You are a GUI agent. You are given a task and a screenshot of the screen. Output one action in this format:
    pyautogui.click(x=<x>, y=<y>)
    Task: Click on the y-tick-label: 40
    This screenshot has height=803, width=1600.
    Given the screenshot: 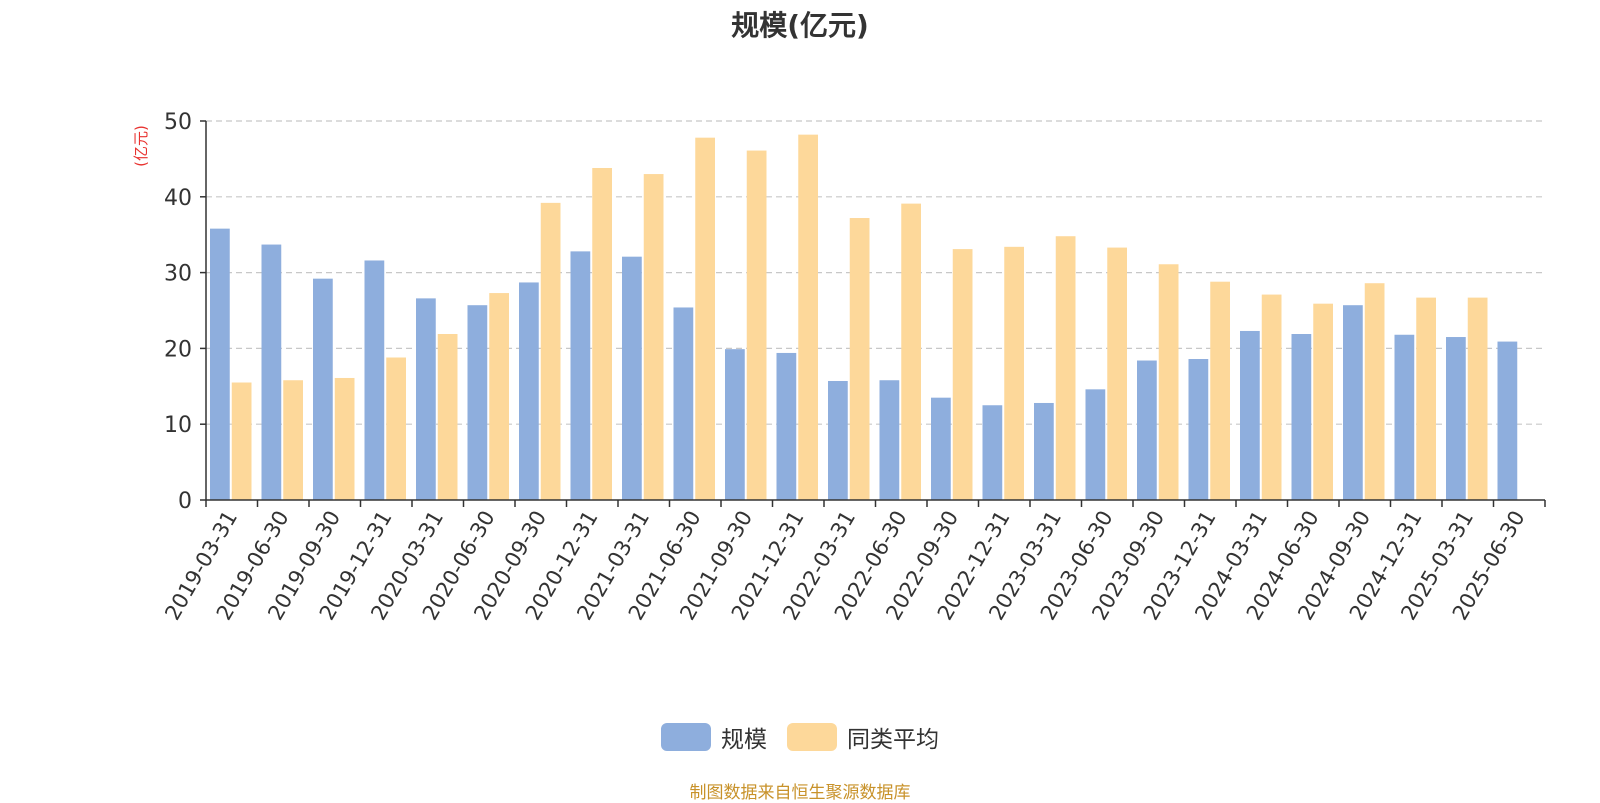 What is the action you would take?
    pyautogui.click(x=178, y=198)
    